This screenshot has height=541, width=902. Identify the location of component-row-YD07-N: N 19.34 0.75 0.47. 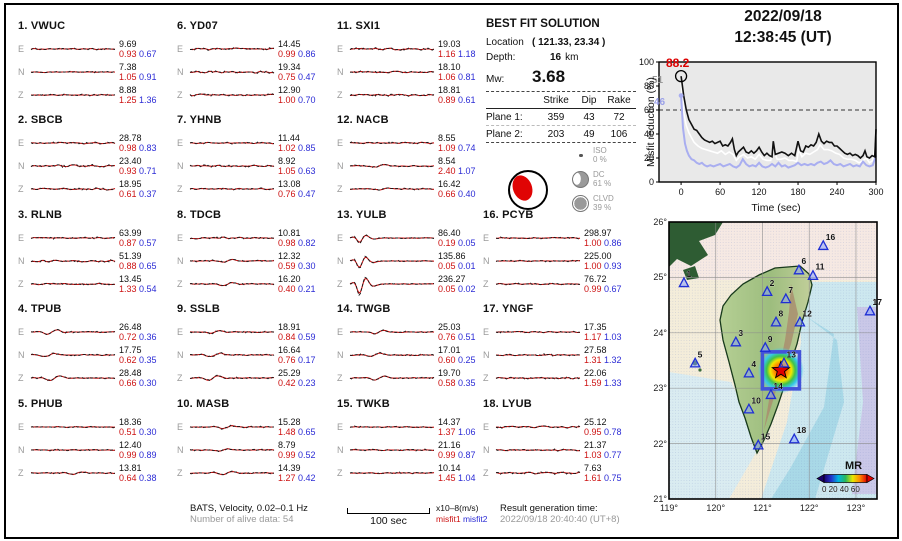
(254, 71).